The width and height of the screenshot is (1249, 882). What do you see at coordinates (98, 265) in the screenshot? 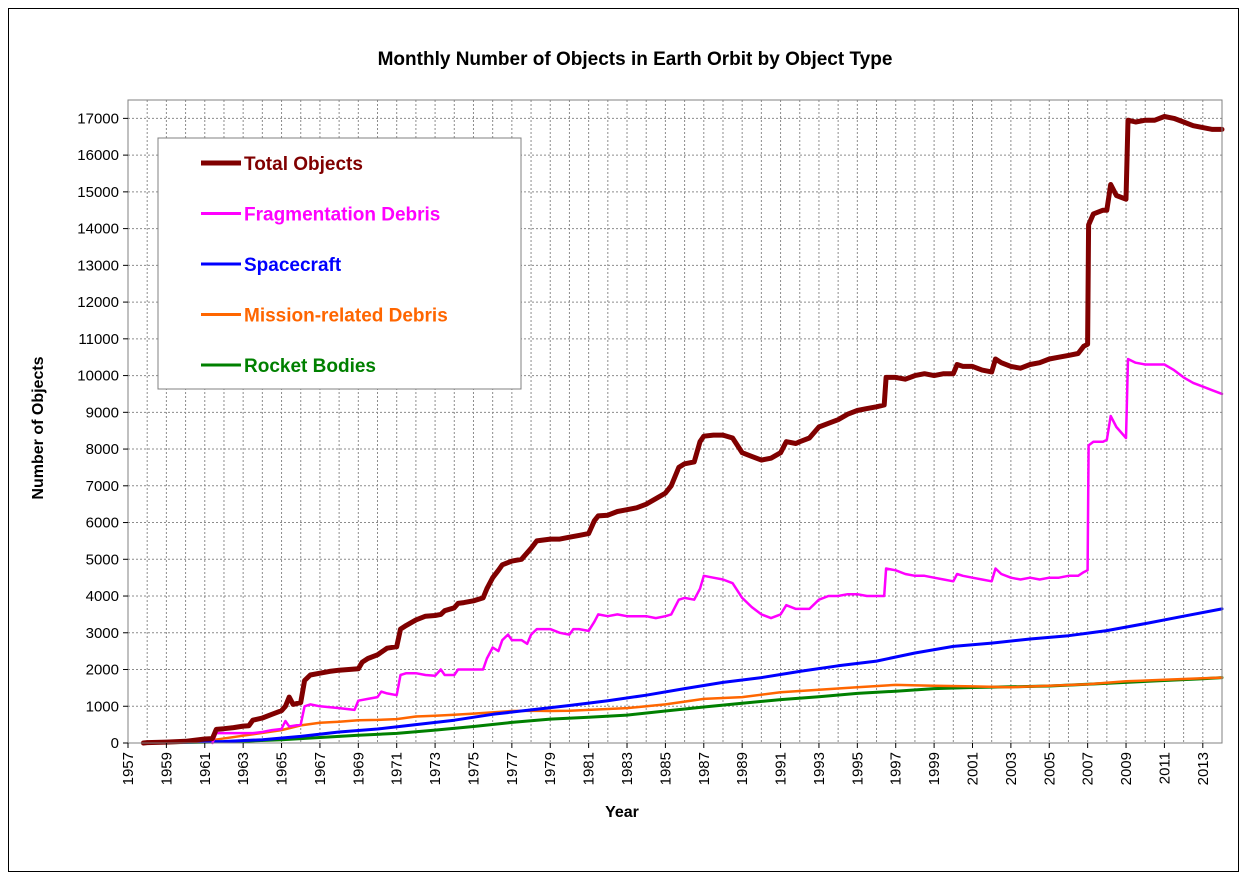
I see `y-tick-label: 13000` at bounding box center [98, 265].